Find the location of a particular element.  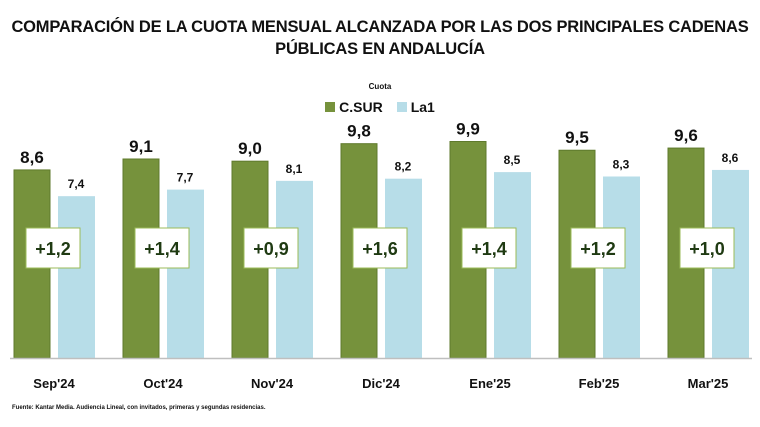

legend-item-csur: C.SUR is located at coordinates (354, 107).